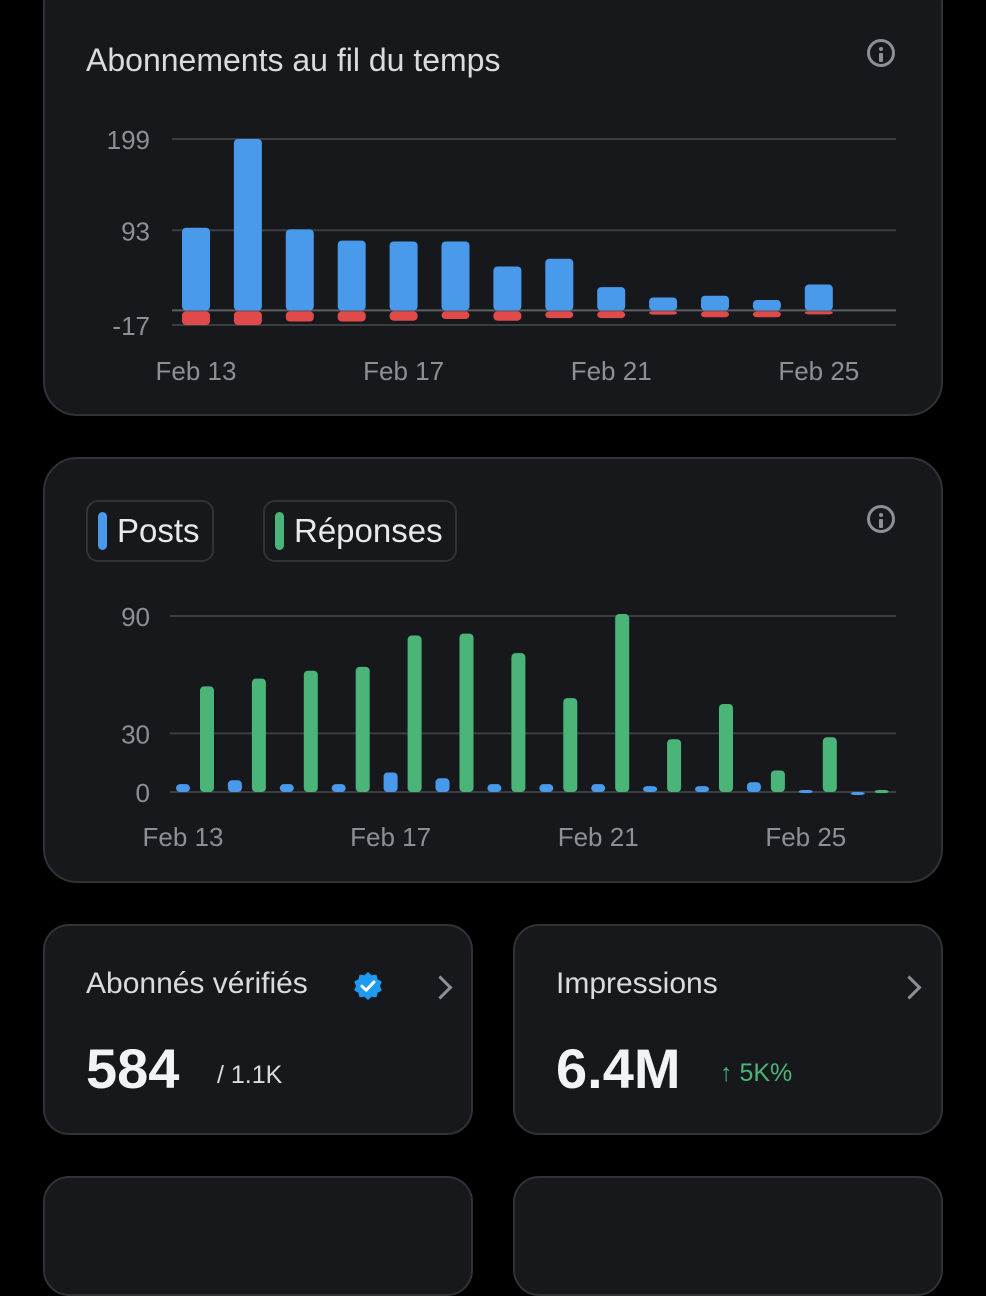  What do you see at coordinates (258, 1029) in the screenshot?
I see `verified-followers-card` at bounding box center [258, 1029].